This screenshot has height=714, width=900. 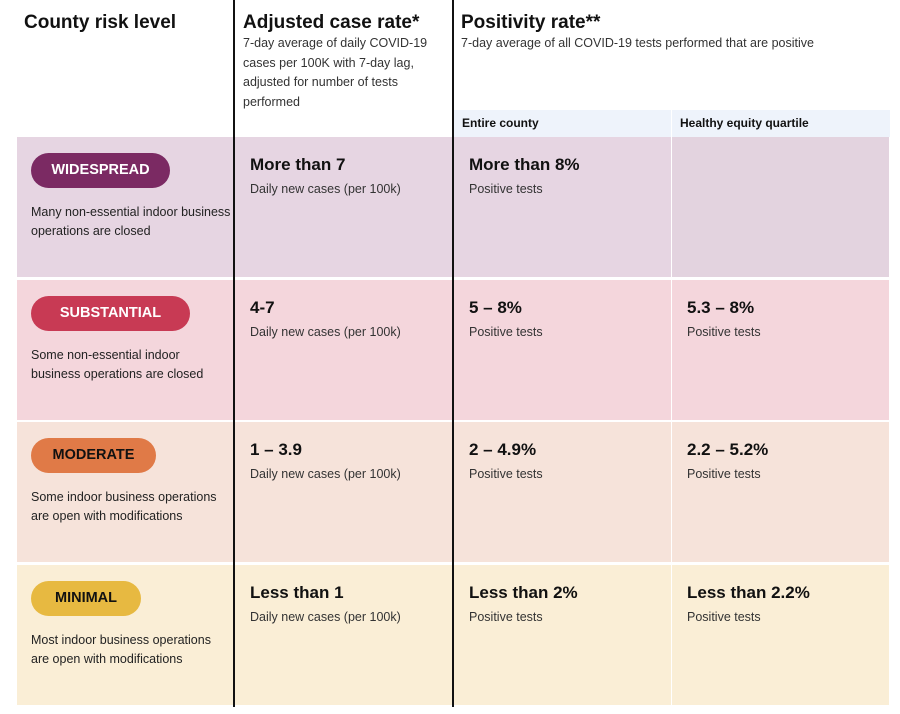 I want to click on tier-badge: WIDESPREAD, so click(x=100, y=170).